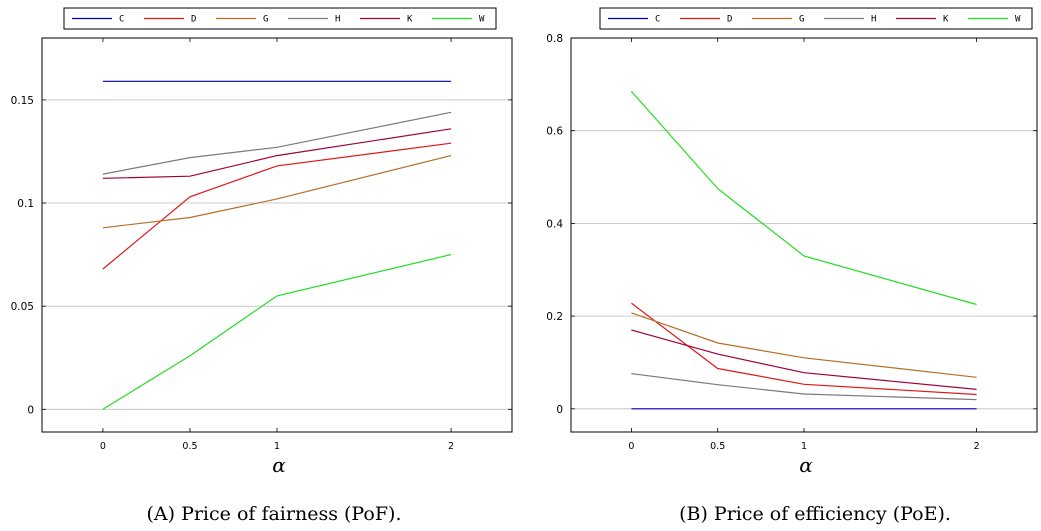 The width and height of the screenshot is (1041, 531). What do you see at coordinates (554, 132) in the screenshot?
I see `y-tick-label: 0.6` at bounding box center [554, 132].